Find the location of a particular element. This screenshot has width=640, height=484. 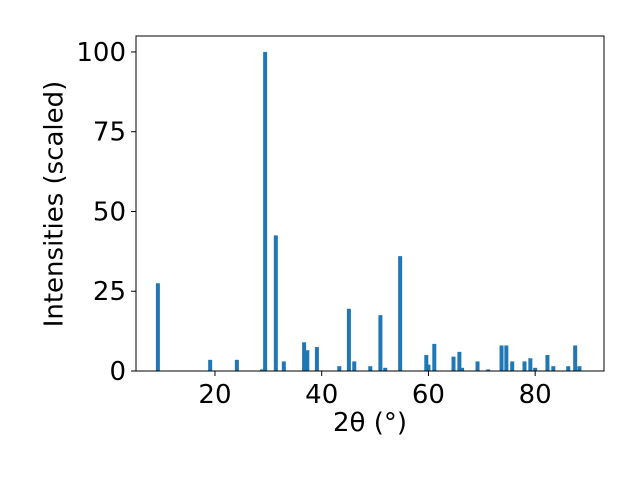

y-tick-label: 100 is located at coordinates (101, 53).